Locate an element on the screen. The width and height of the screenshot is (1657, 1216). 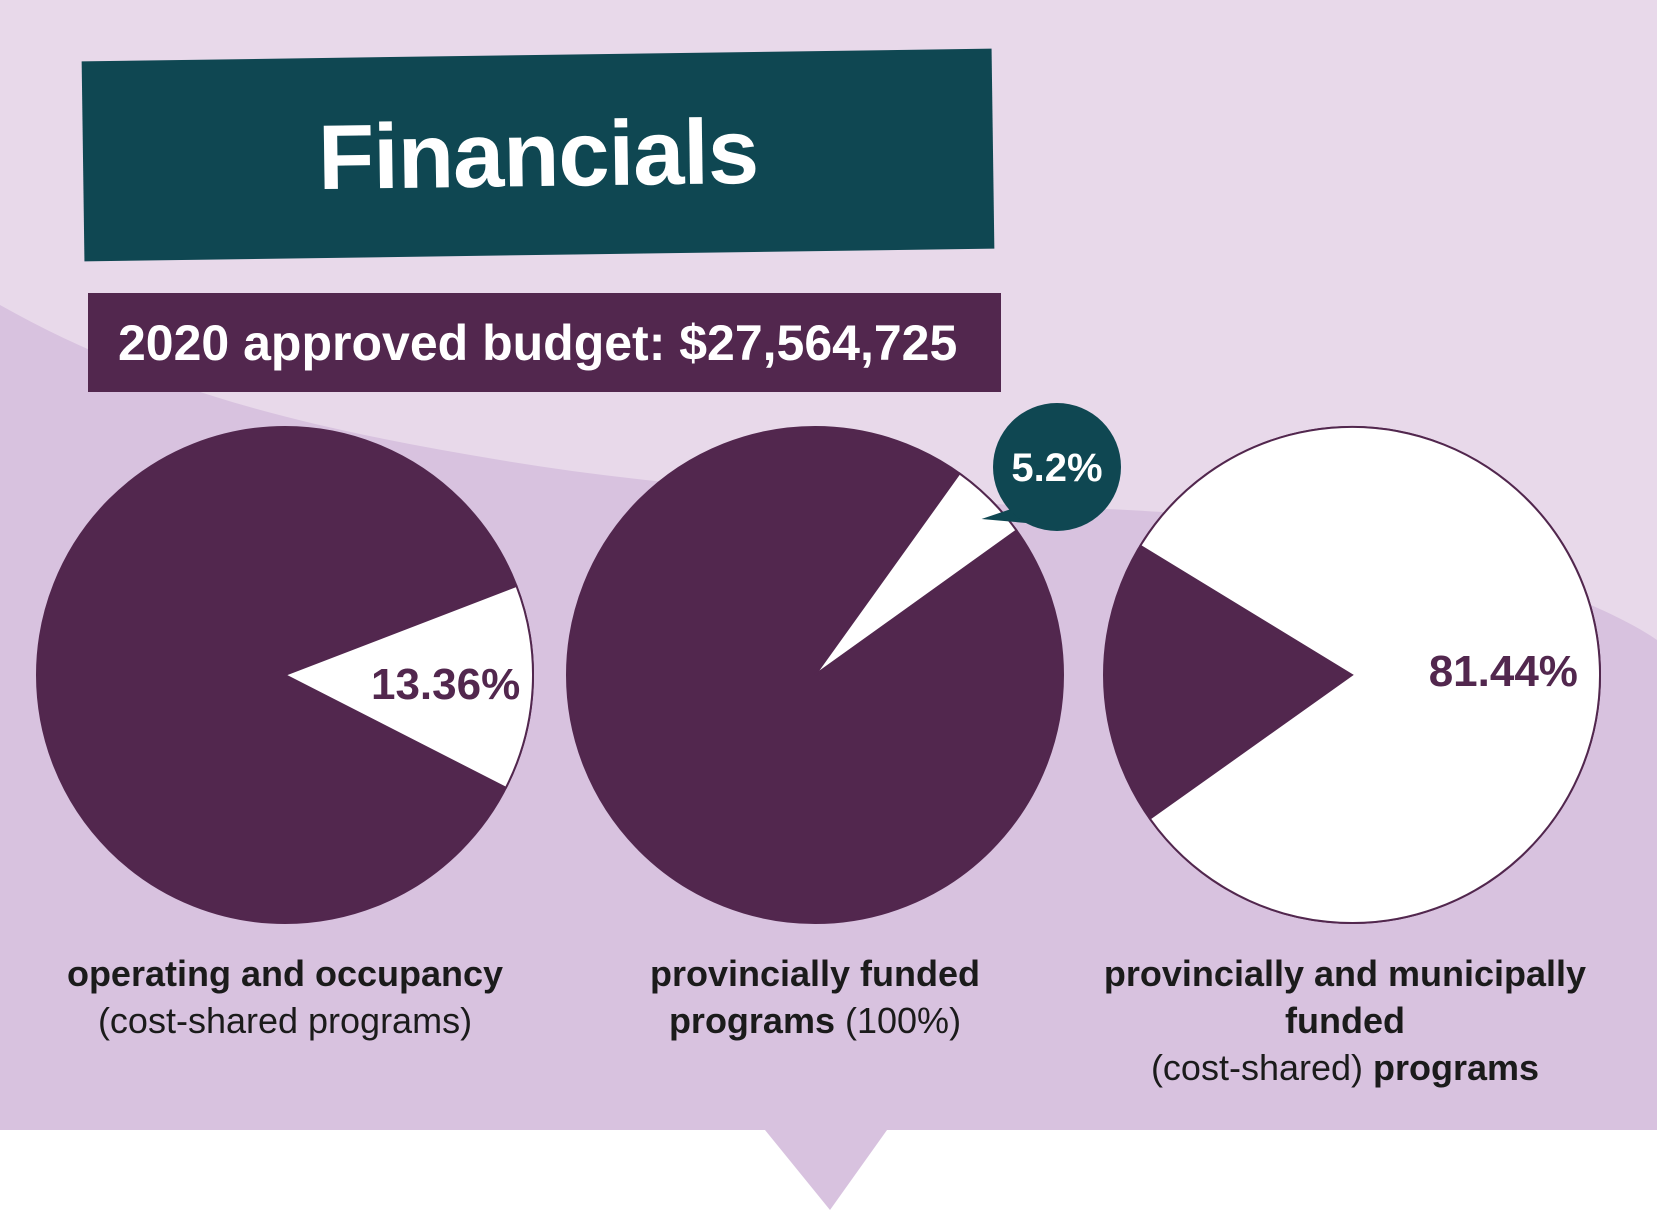
pie-2-label: 5.2% is located at coordinates (1056, 468).